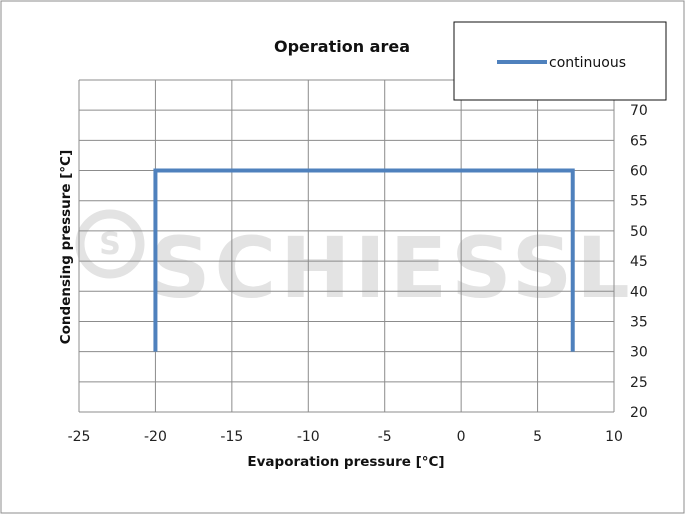  Describe the element at coordinates (392, 268) in the screenshot. I see `watermark-text: SCHIESSL` at that location.